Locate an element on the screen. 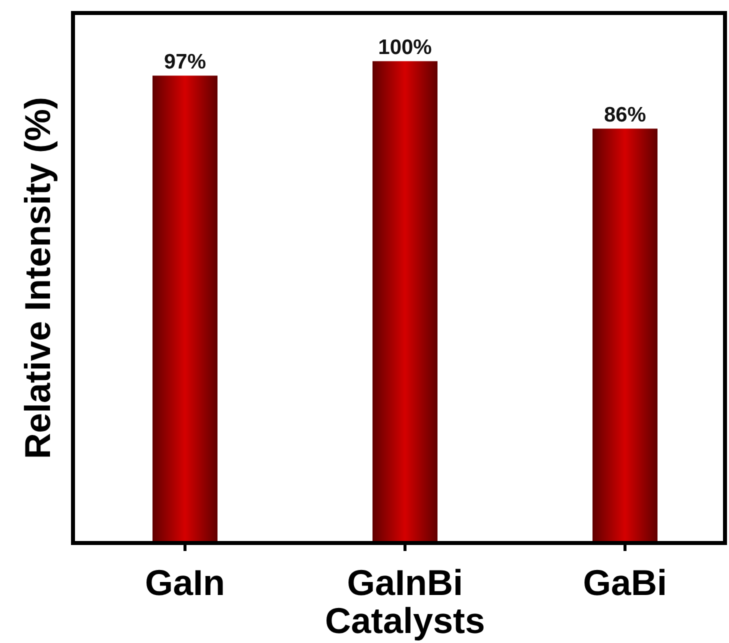 This screenshot has height=643, width=729. x-axis-title: Catalysts is located at coordinates (405, 620).